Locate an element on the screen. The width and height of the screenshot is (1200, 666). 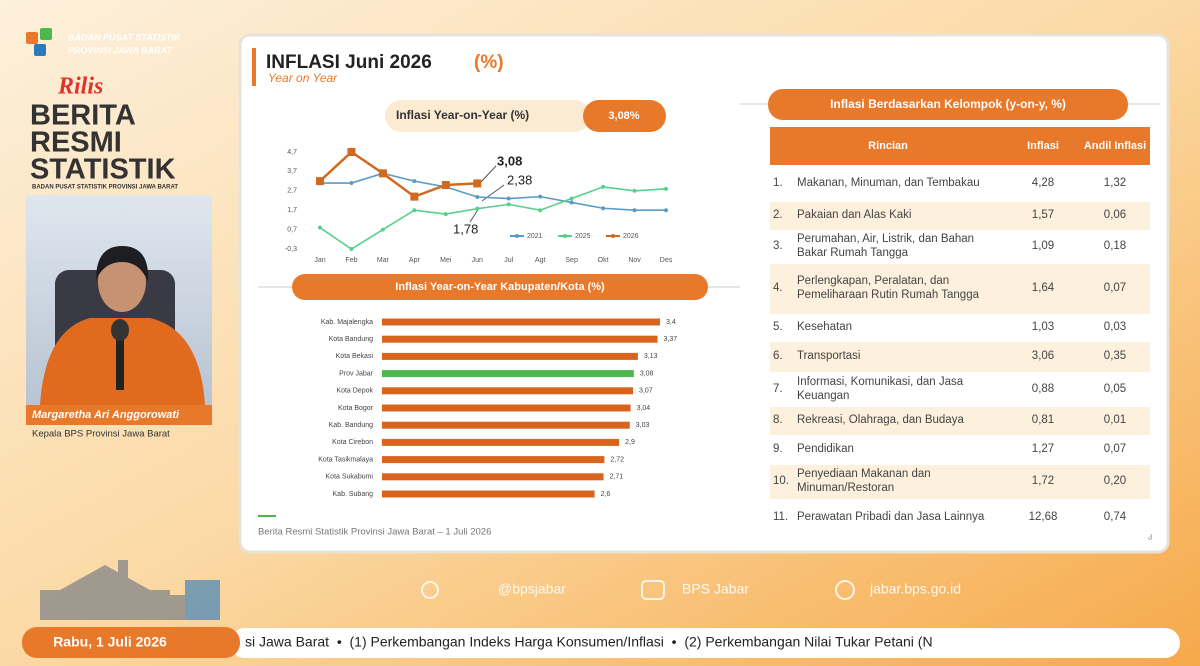
series-line is located at coordinates (398, 174).